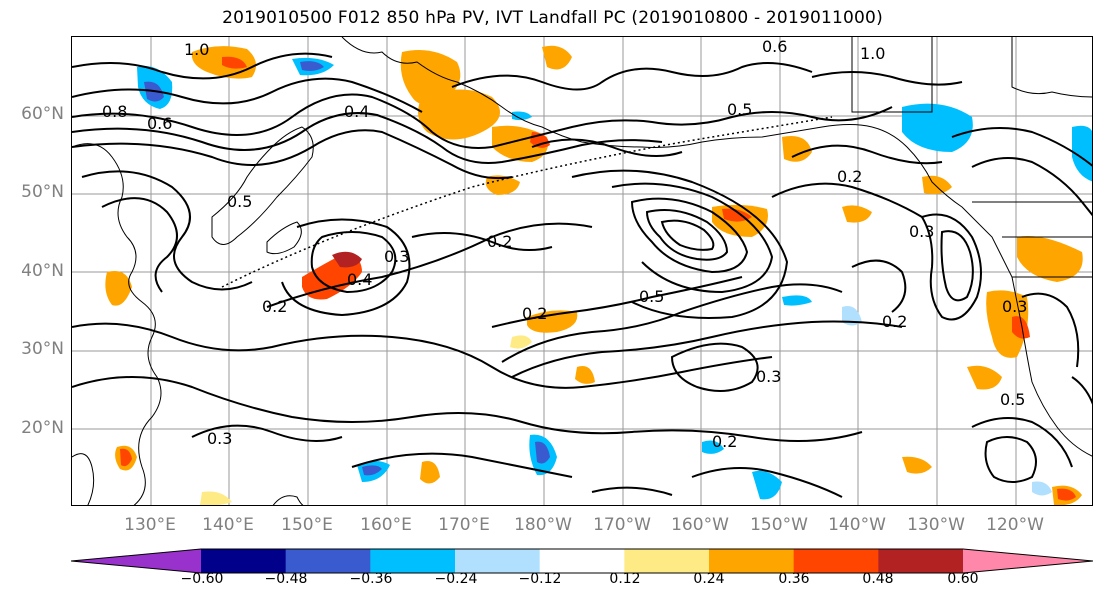  Describe the element at coordinates (228, 525) in the screenshot. I see `lon-label: 140°E` at that location.